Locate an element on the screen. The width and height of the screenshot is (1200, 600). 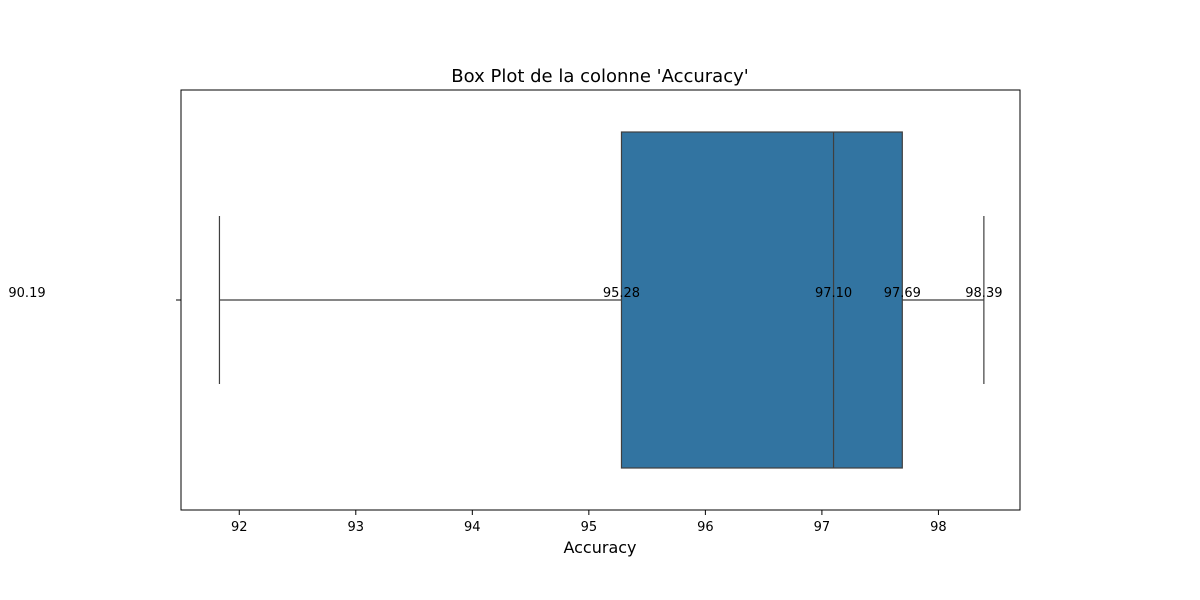
chart-title: Box Plot de la colonne 'Accuracy' is located at coordinates (599, 76).